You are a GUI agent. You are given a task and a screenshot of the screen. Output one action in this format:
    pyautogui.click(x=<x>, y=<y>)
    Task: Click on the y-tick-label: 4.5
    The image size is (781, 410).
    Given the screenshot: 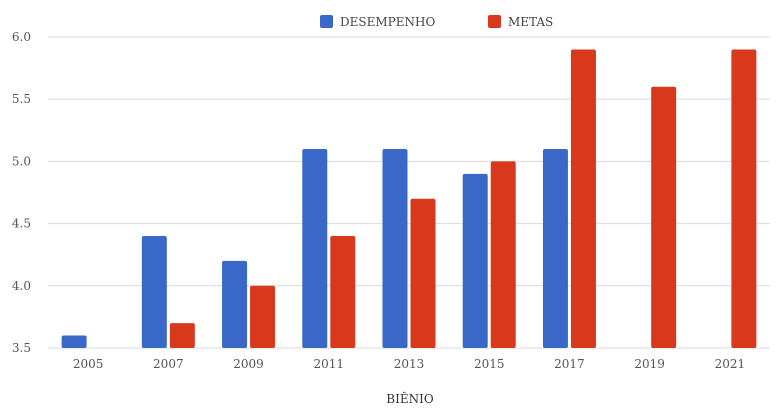 What is the action you would take?
    pyautogui.click(x=21, y=224)
    